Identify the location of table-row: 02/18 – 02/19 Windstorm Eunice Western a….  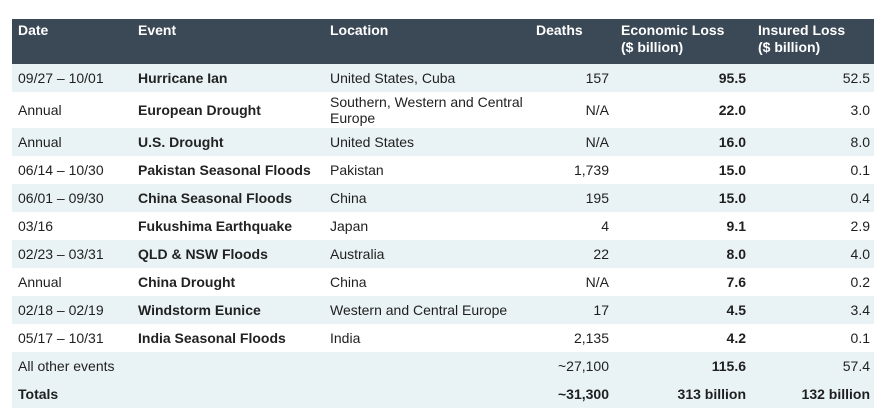
(443, 310).